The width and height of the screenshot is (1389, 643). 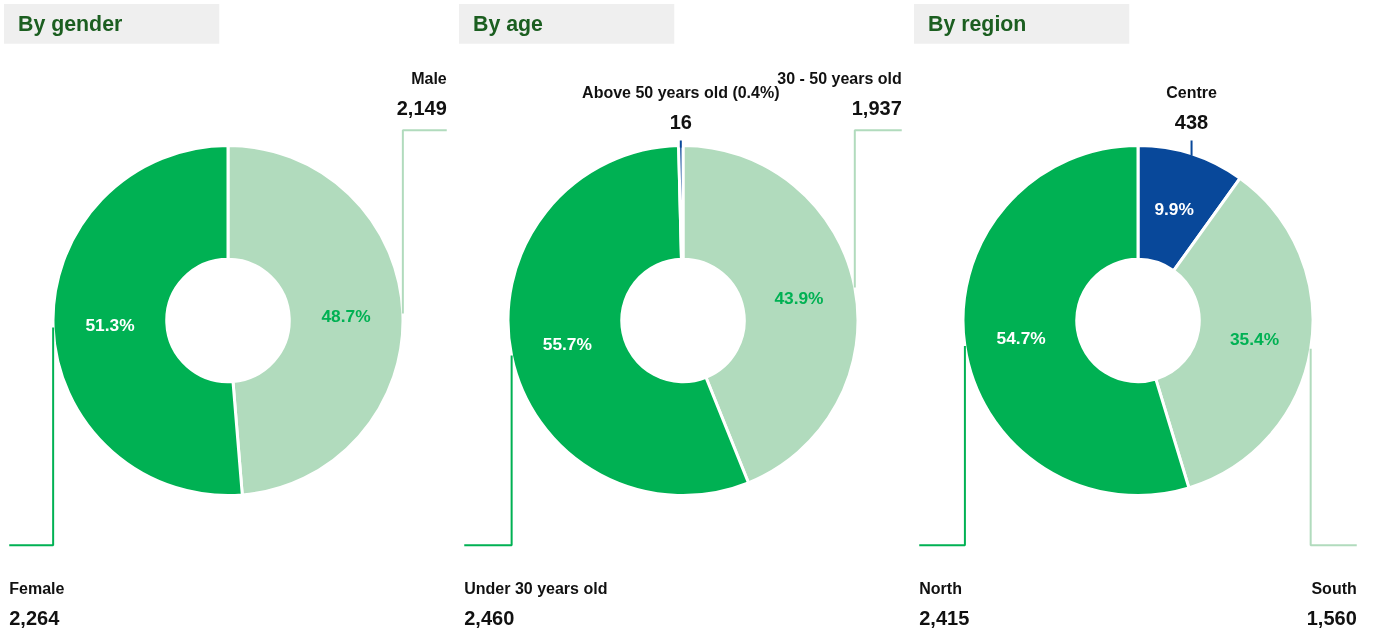 I want to click on data-label: 43.9%, so click(x=799, y=298).